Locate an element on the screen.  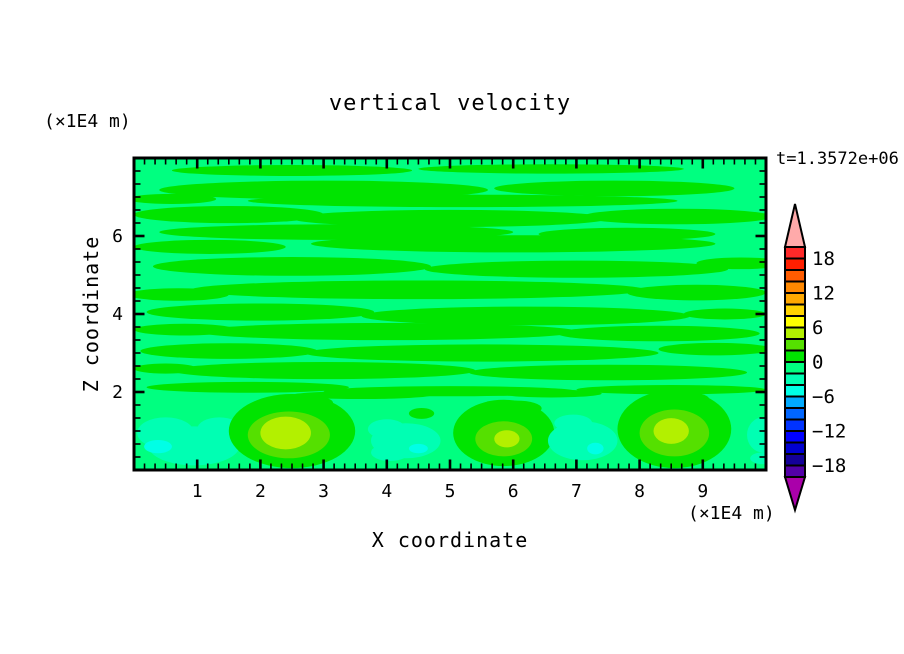
colorbar-over-arrow is located at coordinates (795, 225).